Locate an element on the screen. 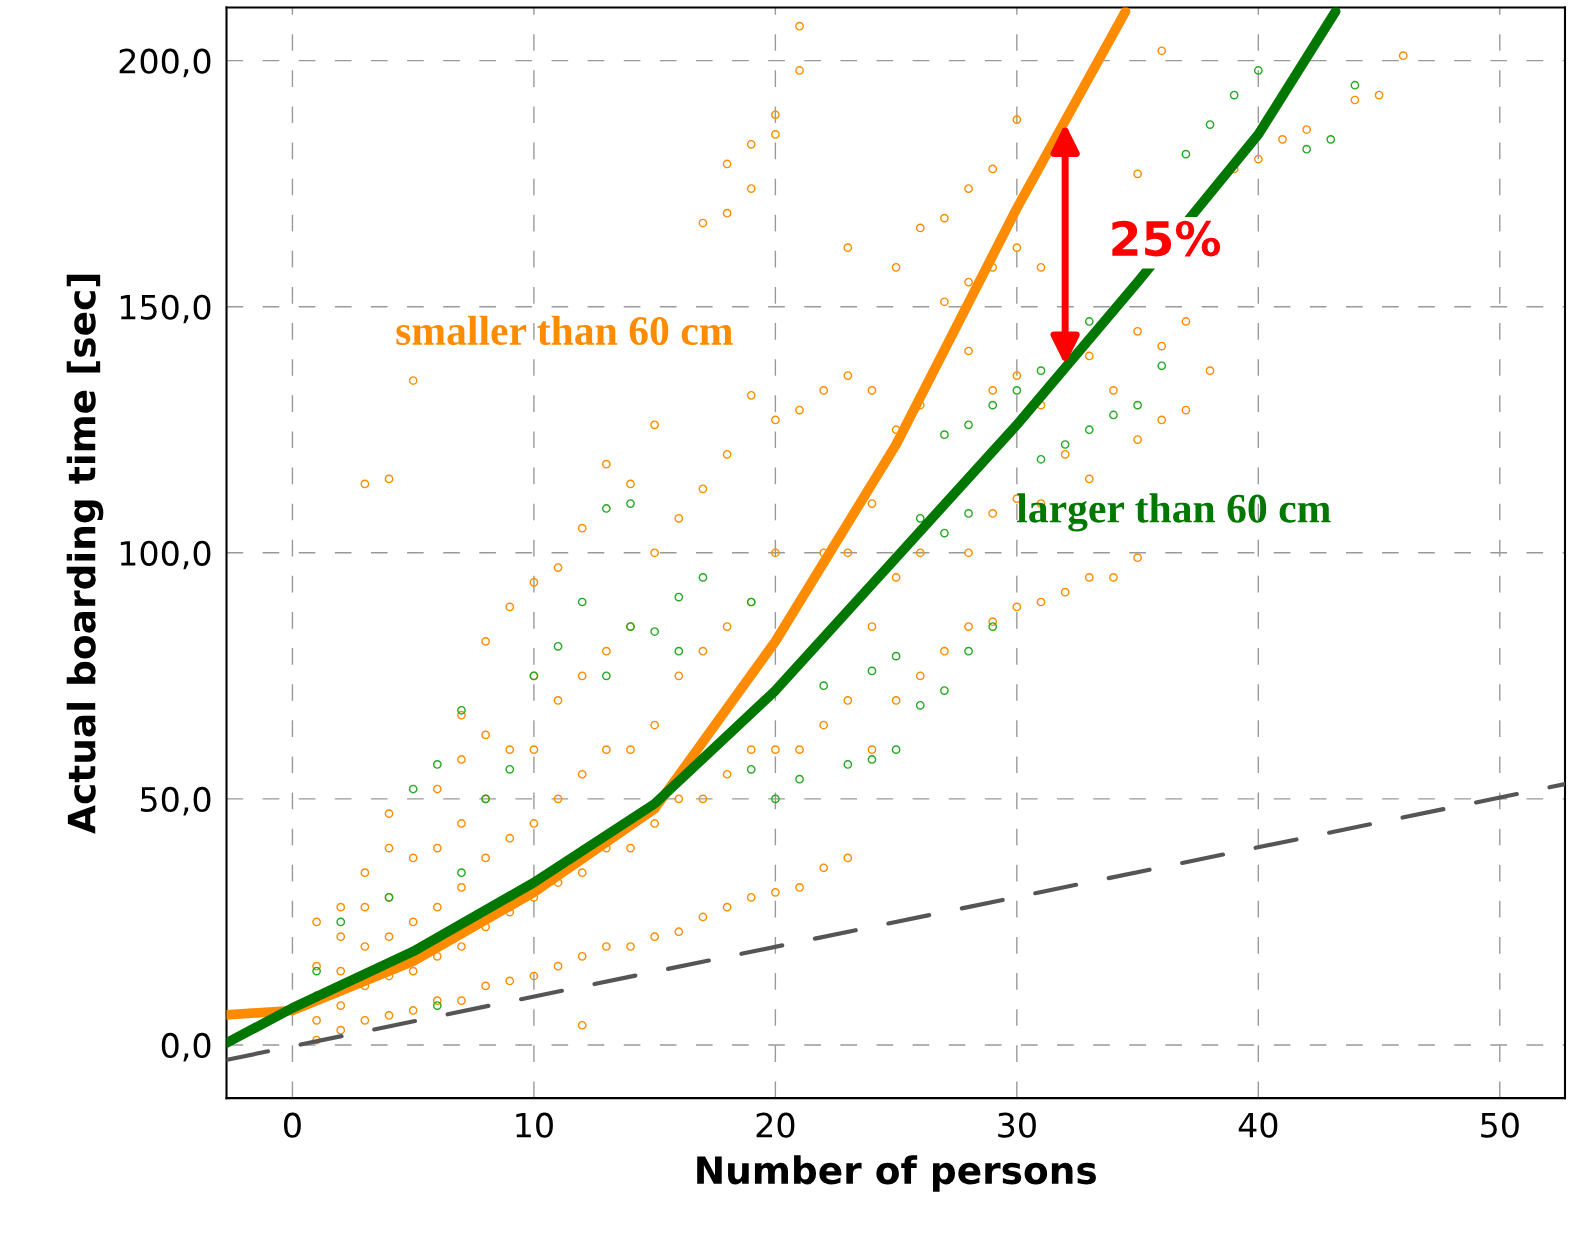  y-tick-label: 0,0 is located at coordinates (186, 1047).